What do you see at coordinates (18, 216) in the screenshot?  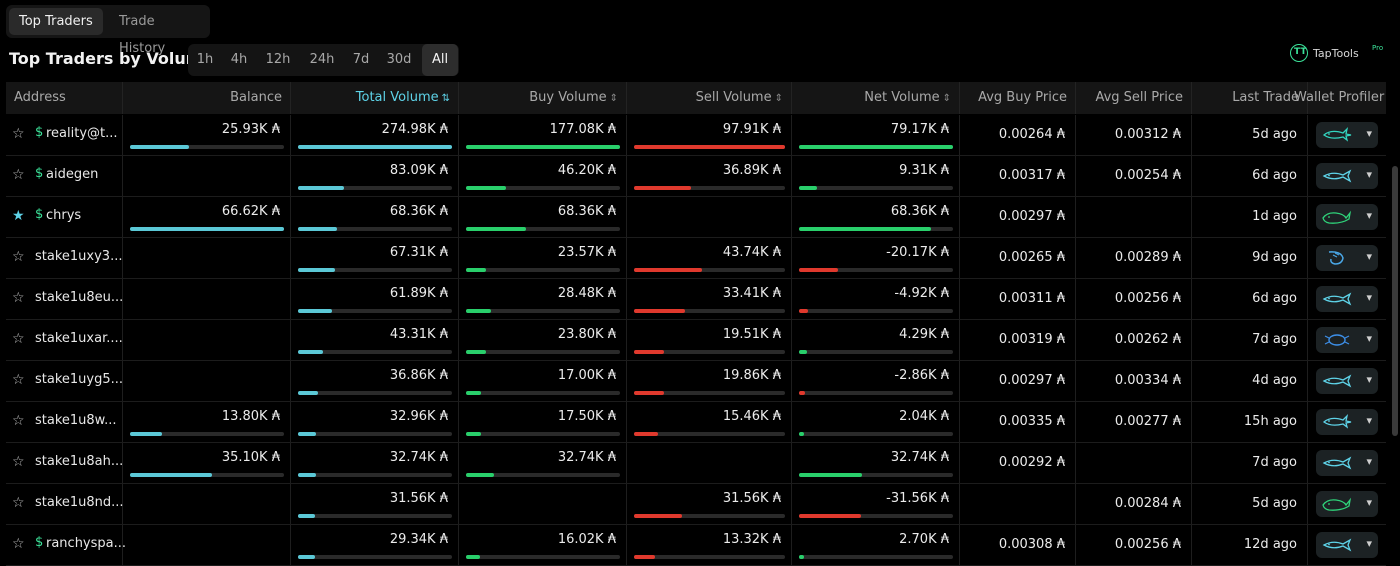 I see `star-filled-icon: ★` at bounding box center [18, 216].